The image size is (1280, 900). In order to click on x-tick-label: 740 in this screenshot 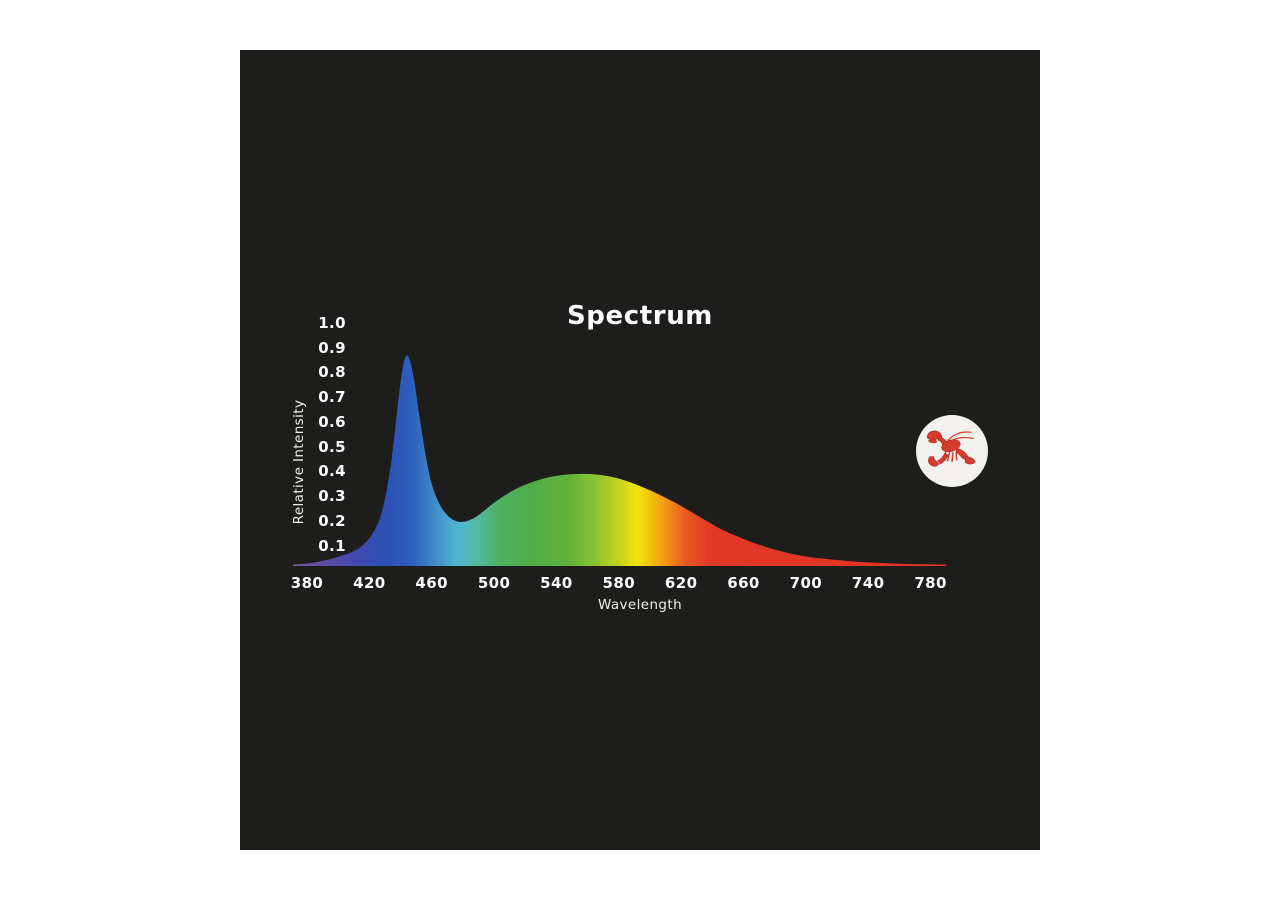, I will do `click(868, 582)`.